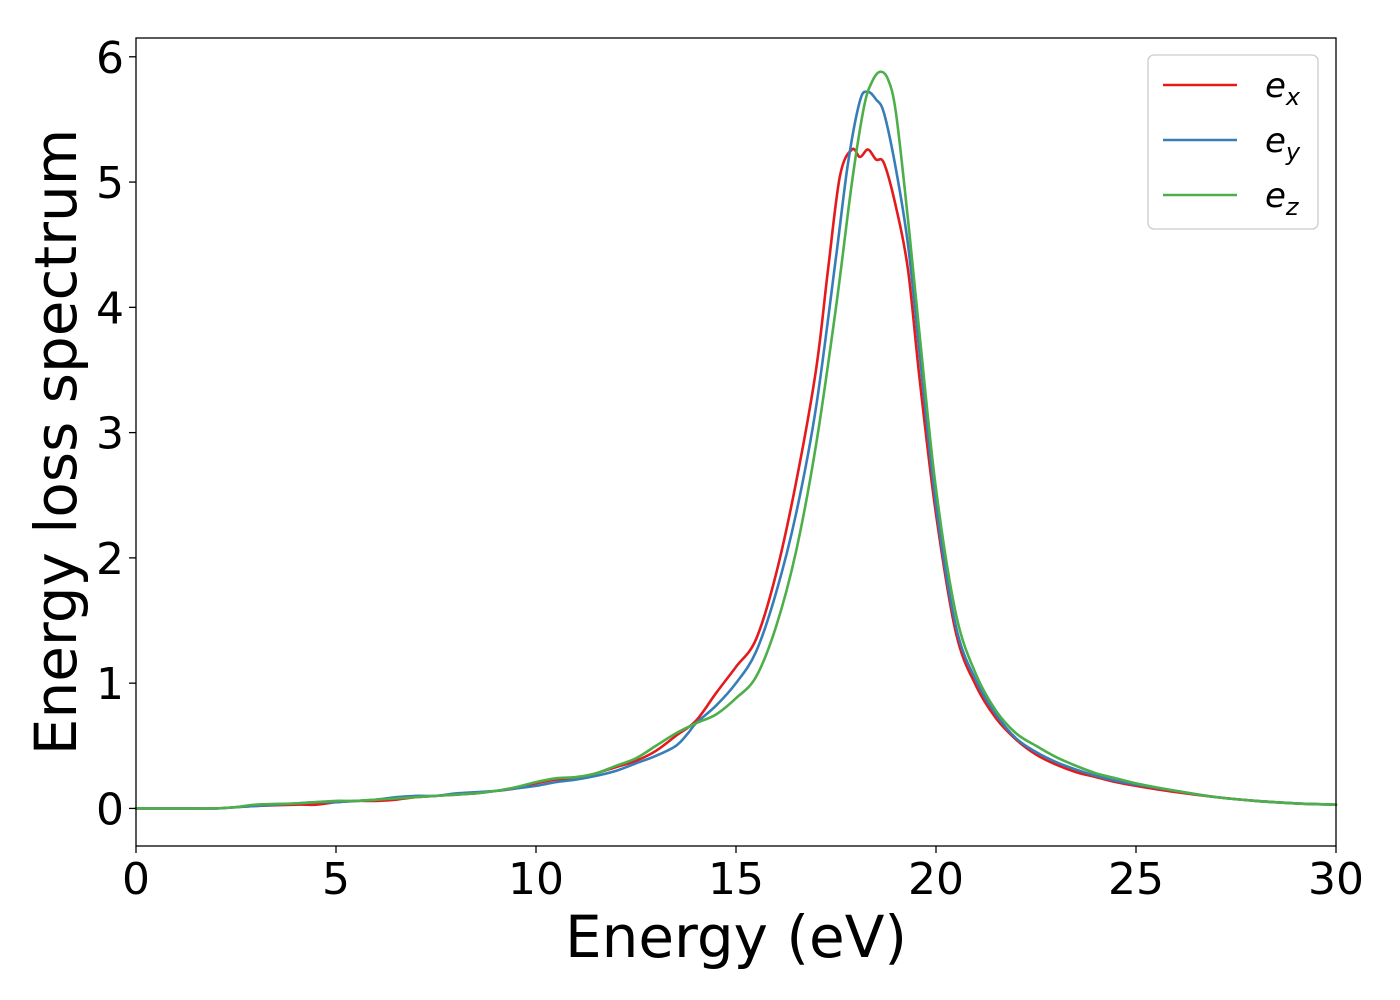  Describe the element at coordinates (110, 559) in the screenshot. I see `y-tick-label: 2` at that location.